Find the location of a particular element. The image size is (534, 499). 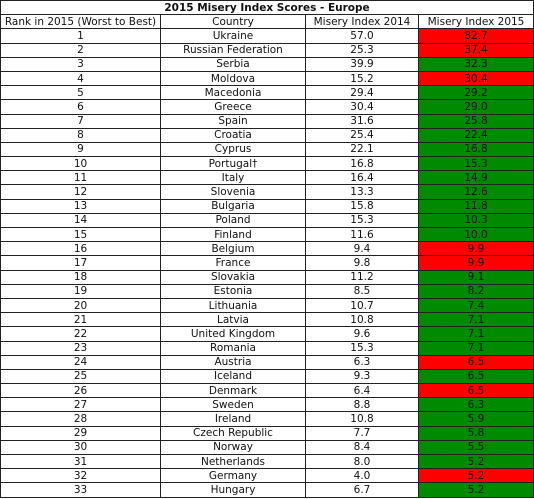

data-row: 32 Germany 4.0 5.2 is located at coordinates (267, 476).